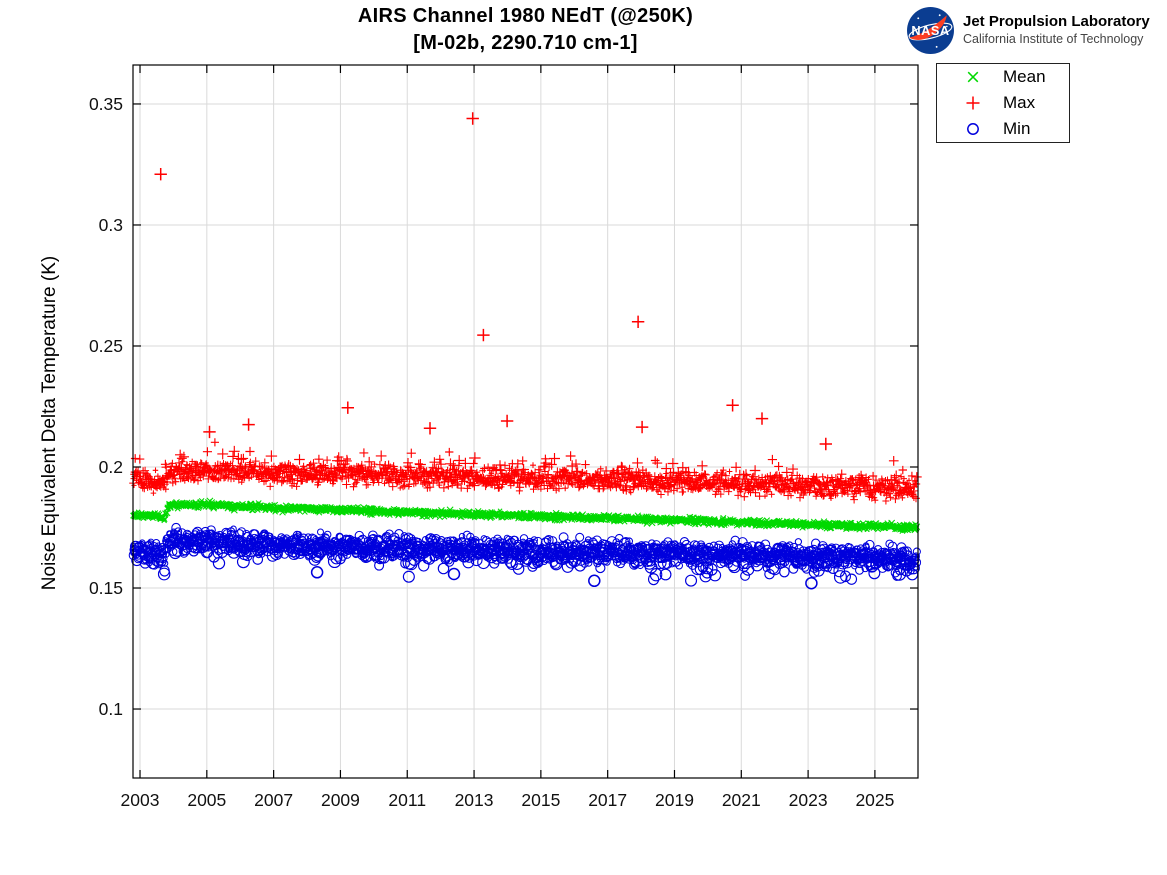  What do you see at coordinates (540, 800) in the screenshot?
I see `x-tick-label: 2015` at bounding box center [540, 800].